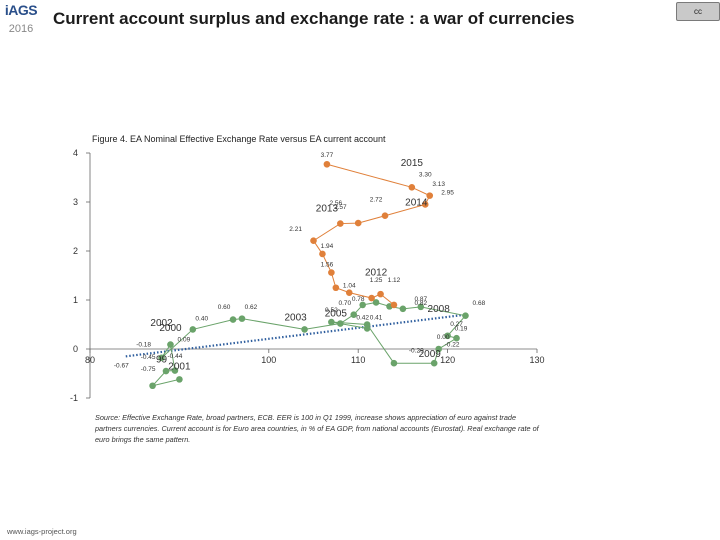 The width and height of the screenshot is (720, 540). I want to click on data-label: 2.56, so click(336, 203).